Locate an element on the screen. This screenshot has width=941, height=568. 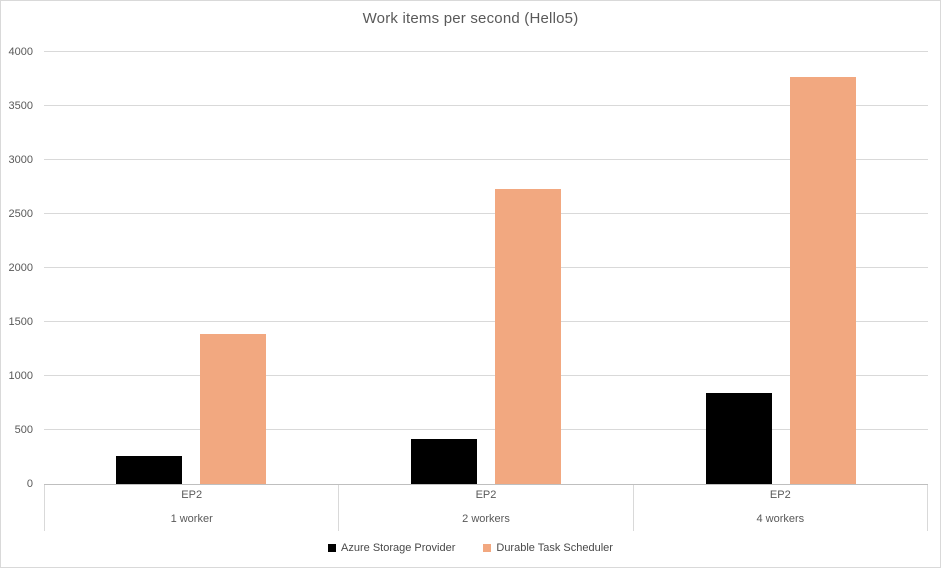
y-axis: 0 500 1000 1500 2000 2500 3000 3500 4000 is located at coordinates (19, 268).